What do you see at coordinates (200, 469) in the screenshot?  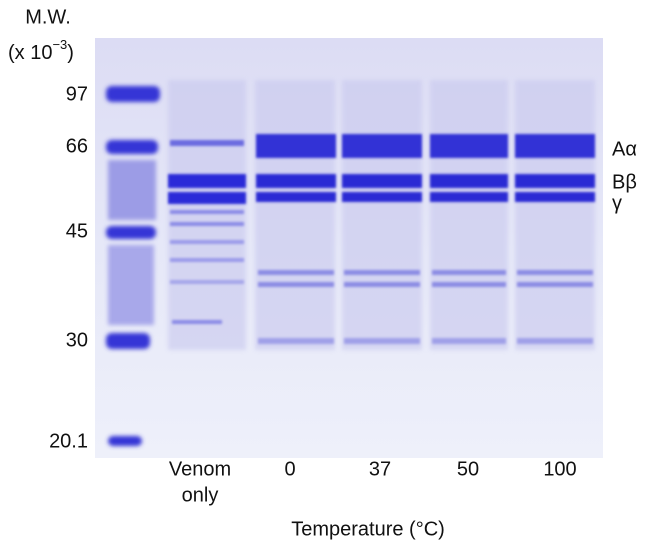 I see `lane-label: Venom` at bounding box center [200, 469].